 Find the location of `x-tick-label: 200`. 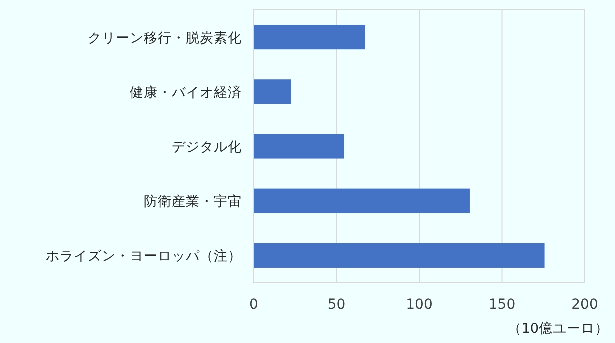

x-tick-label: 200 is located at coordinates (585, 305).